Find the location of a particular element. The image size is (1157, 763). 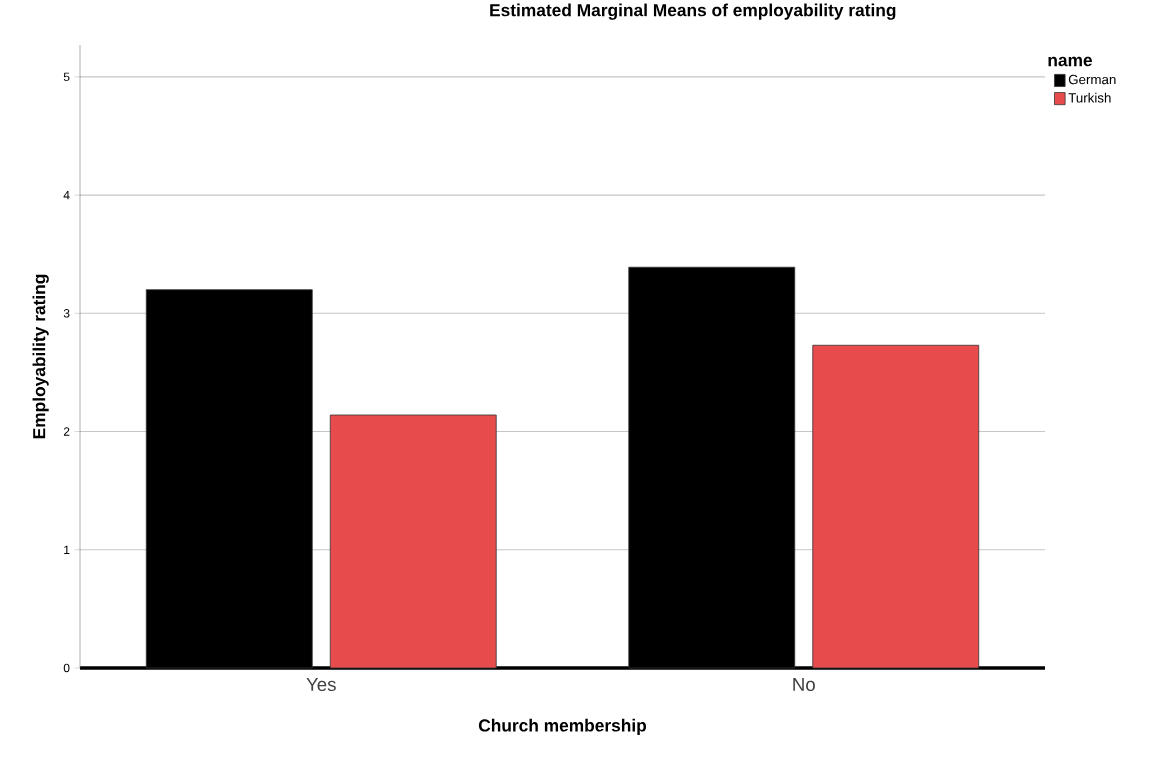

x-tick-label: No is located at coordinates (804, 685).